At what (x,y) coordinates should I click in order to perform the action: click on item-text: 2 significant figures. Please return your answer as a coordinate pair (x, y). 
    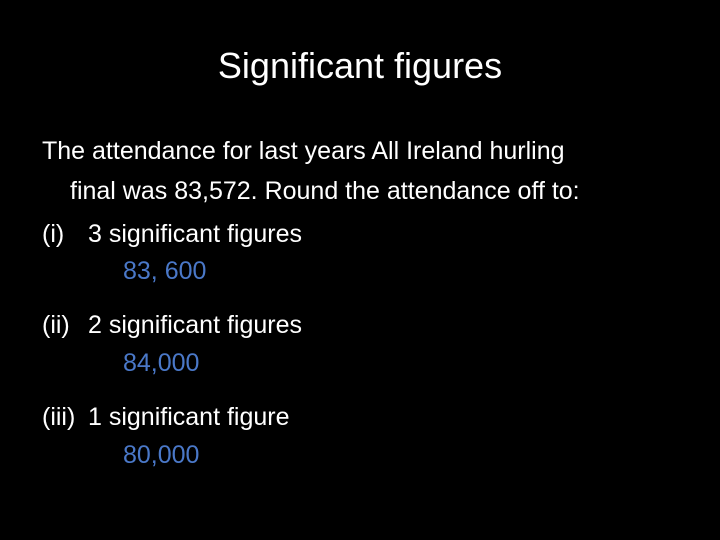
    Looking at the image, I should click on (195, 325).